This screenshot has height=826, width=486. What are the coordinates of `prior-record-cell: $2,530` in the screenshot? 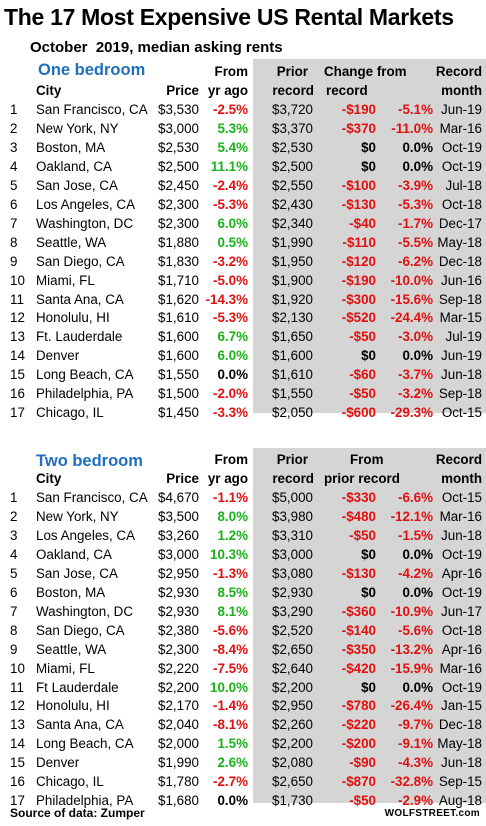 It's located at (292, 147).